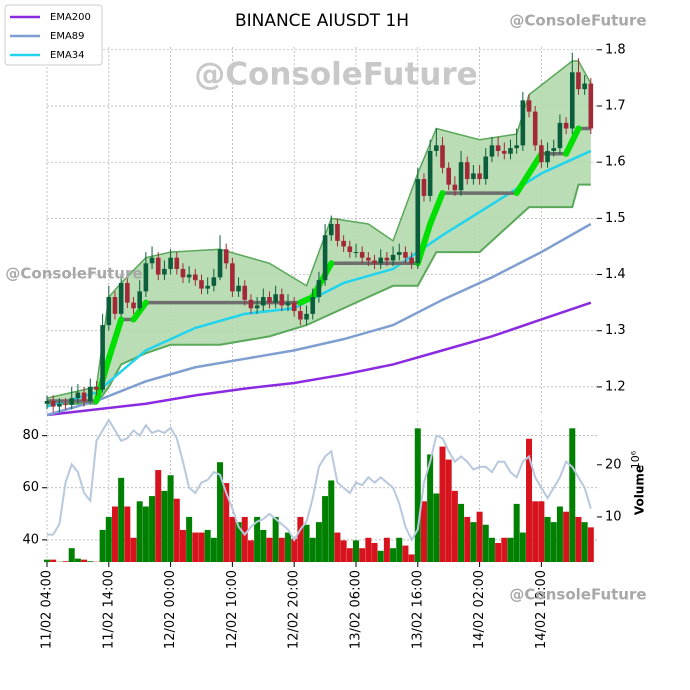 The width and height of the screenshot is (690, 690). What do you see at coordinates (541, 609) in the screenshot?
I see `x-tick-label: 14/02 12:00` at bounding box center [541, 609].